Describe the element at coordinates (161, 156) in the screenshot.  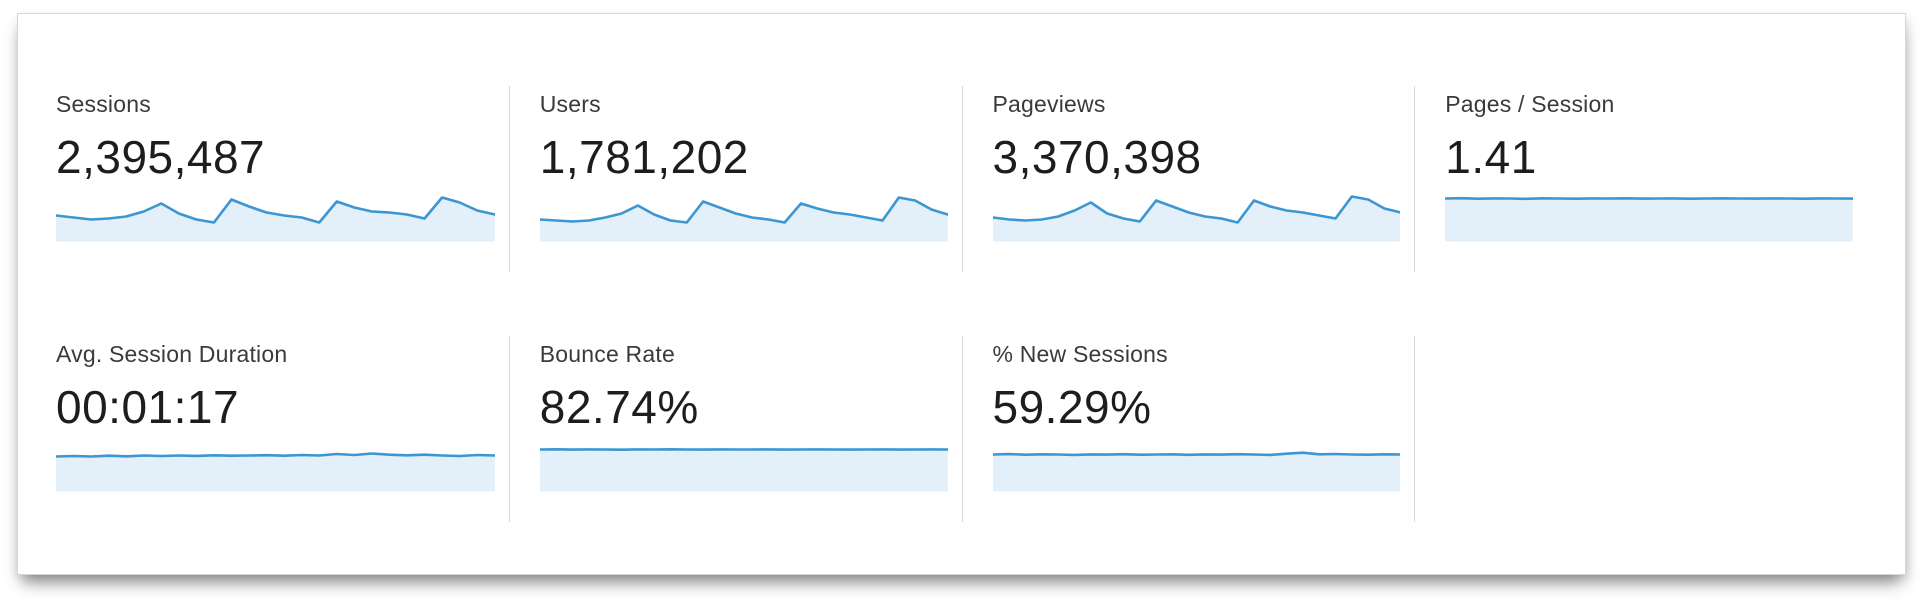
I see `metric-value: 2,395,487` at that location.